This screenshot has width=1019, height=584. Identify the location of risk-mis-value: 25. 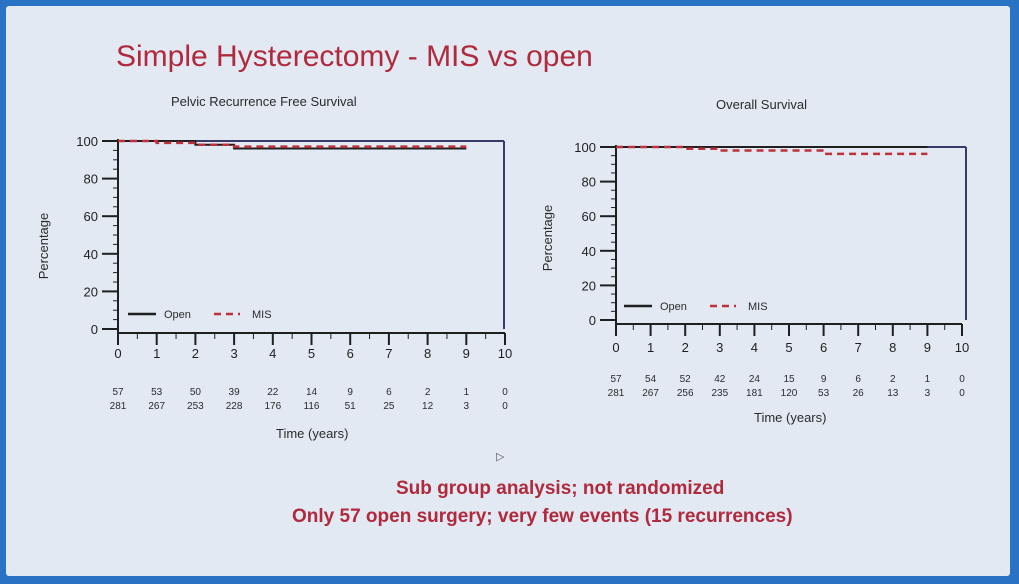
(389, 406).